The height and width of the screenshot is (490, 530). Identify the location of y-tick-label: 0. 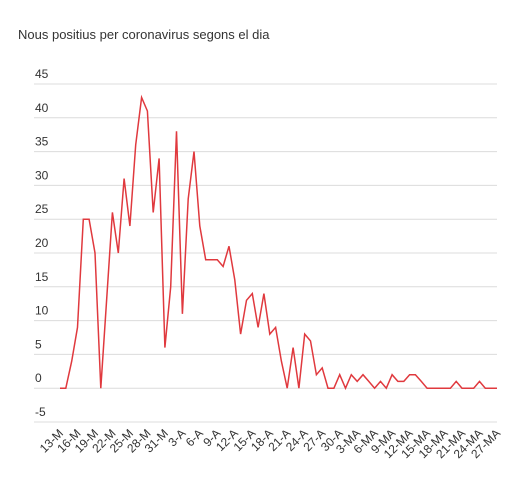
(38, 378).